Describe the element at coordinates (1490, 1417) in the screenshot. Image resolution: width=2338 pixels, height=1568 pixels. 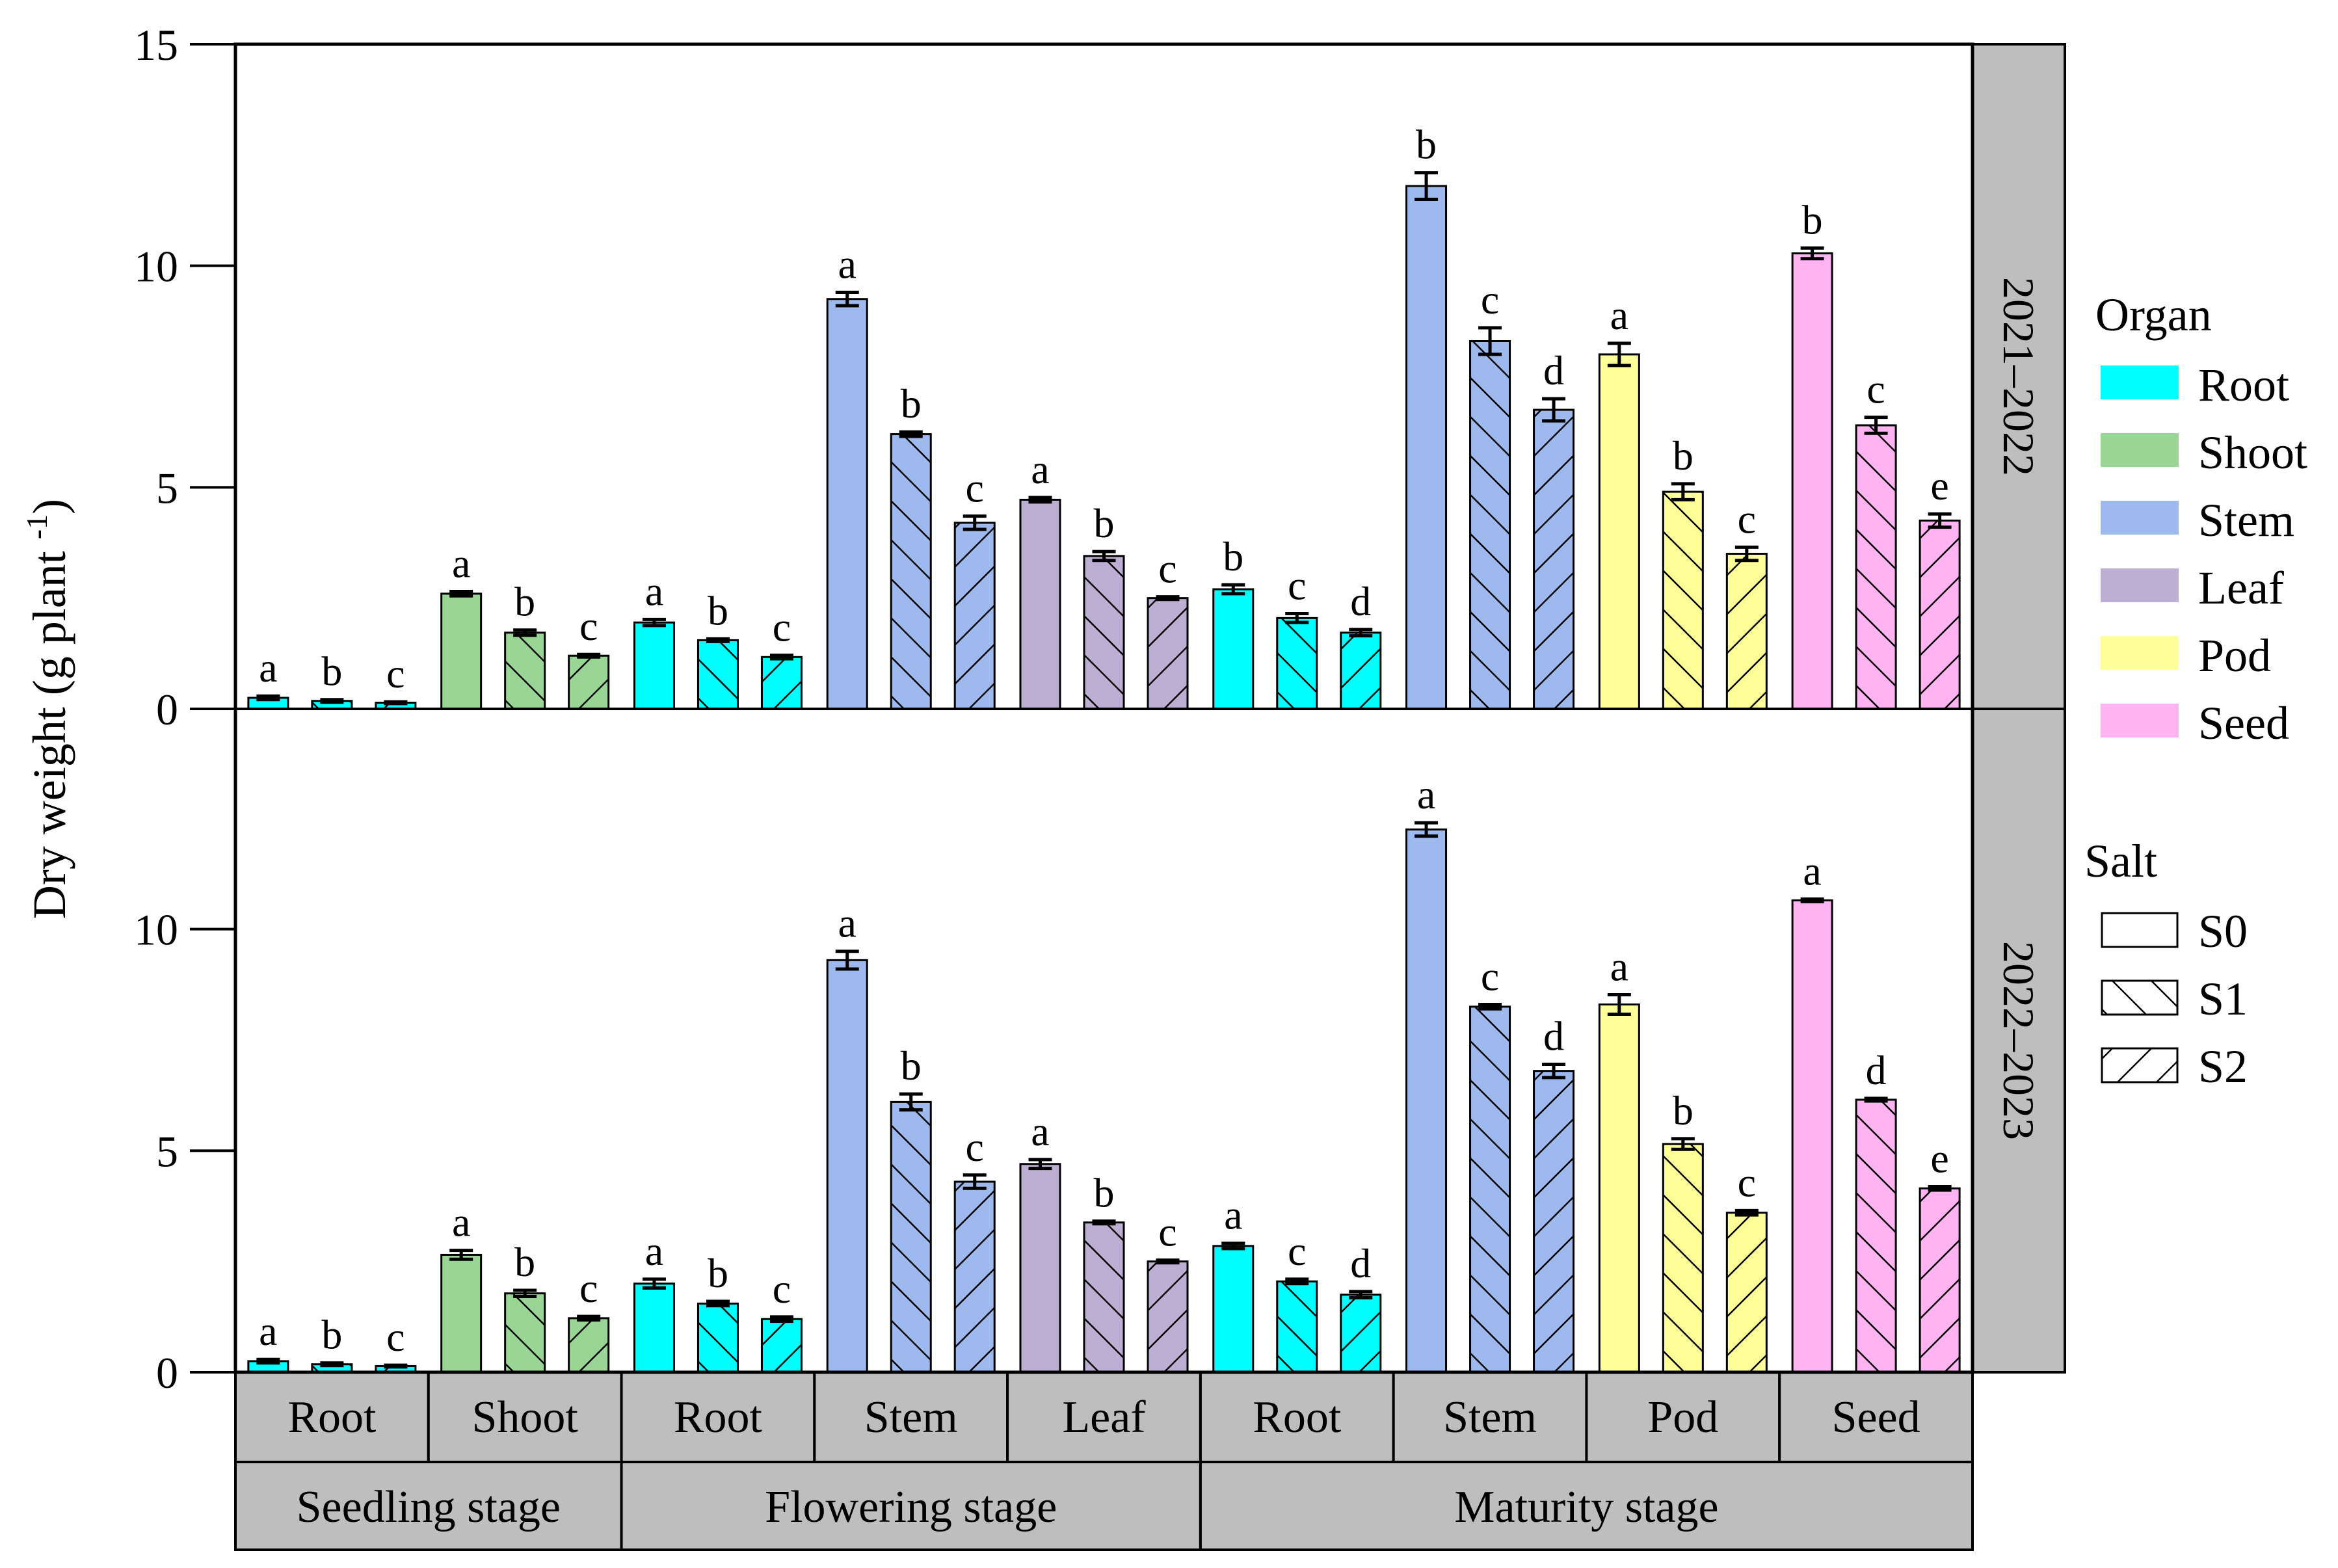
I see `organ-strip` at that location.